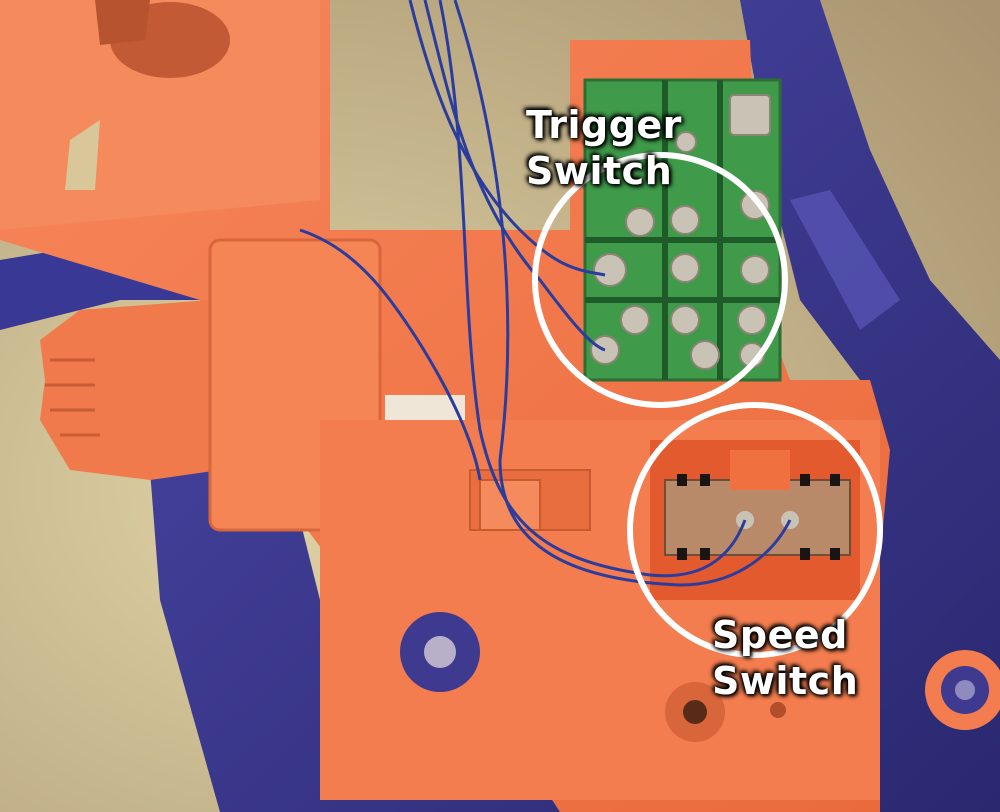  What do you see at coordinates (130, 390) in the screenshot?
I see `trigger` at bounding box center [130, 390].